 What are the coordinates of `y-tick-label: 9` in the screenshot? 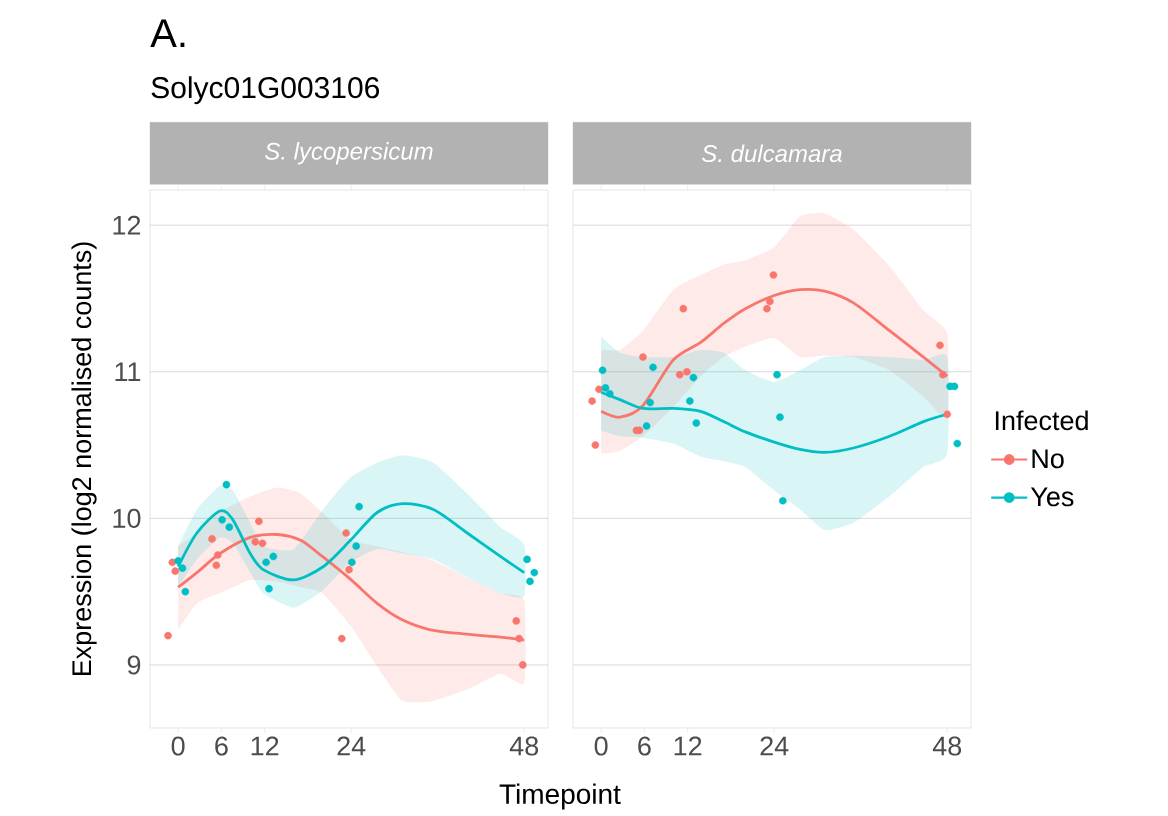 It's located at (134, 665).